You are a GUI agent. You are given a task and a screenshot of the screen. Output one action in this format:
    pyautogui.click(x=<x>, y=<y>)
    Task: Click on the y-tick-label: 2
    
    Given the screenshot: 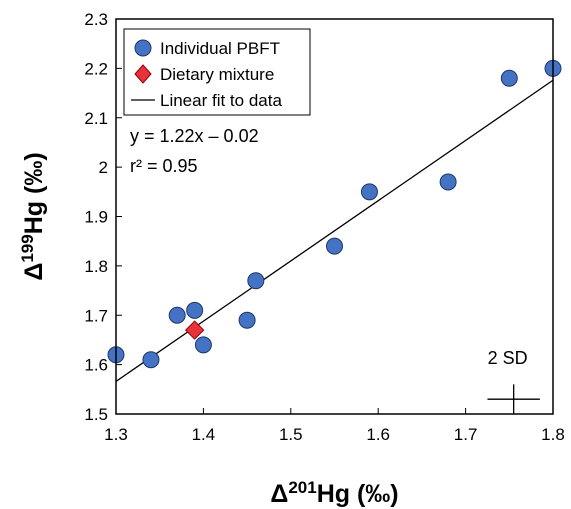 What is the action you would take?
    pyautogui.click(x=103, y=167)
    